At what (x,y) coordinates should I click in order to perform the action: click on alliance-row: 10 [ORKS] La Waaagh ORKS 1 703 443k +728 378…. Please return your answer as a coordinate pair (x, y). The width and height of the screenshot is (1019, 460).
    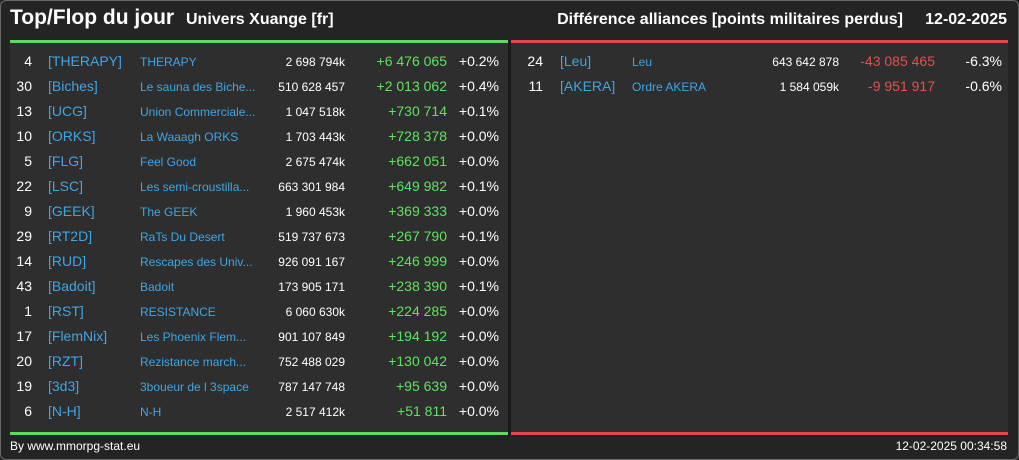
    Looking at the image, I should click on (259, 135).